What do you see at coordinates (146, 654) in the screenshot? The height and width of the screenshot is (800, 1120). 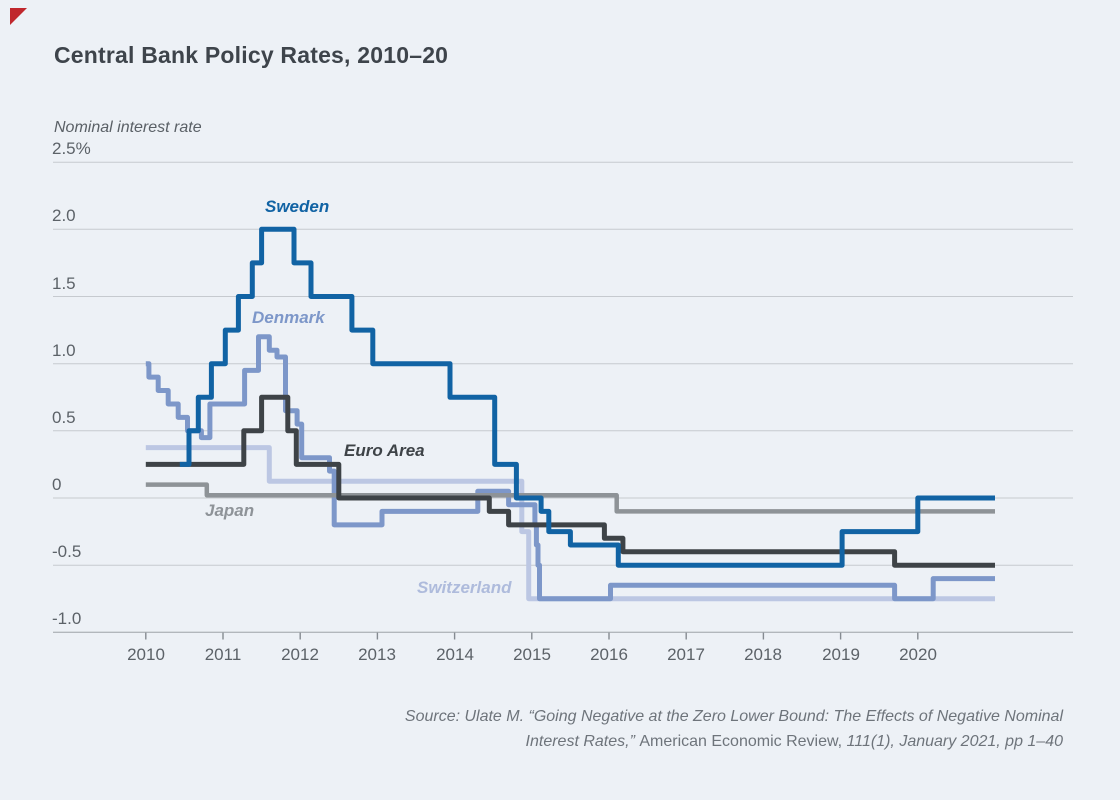 I see `x-tick-label: 2010` at bounding box center [146, 654].